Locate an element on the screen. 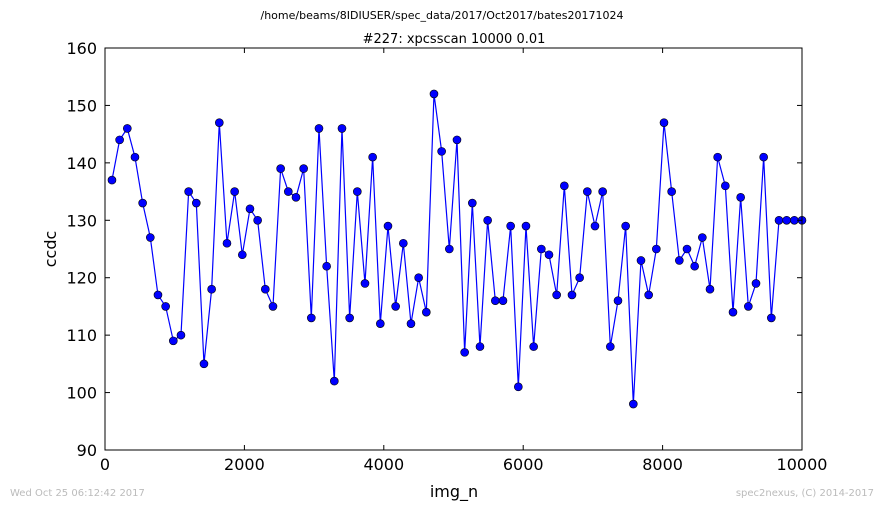  y-tick-label: 140 is located at coordinates (81, 163).